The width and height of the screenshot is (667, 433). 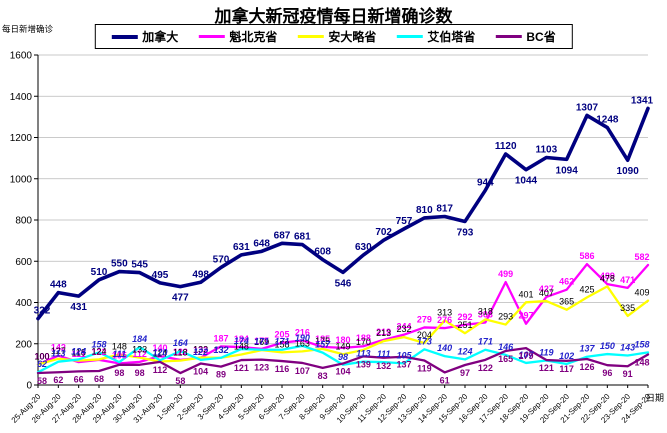 I want to click on data-label-quebec: 187, so click(x=220, y=338).